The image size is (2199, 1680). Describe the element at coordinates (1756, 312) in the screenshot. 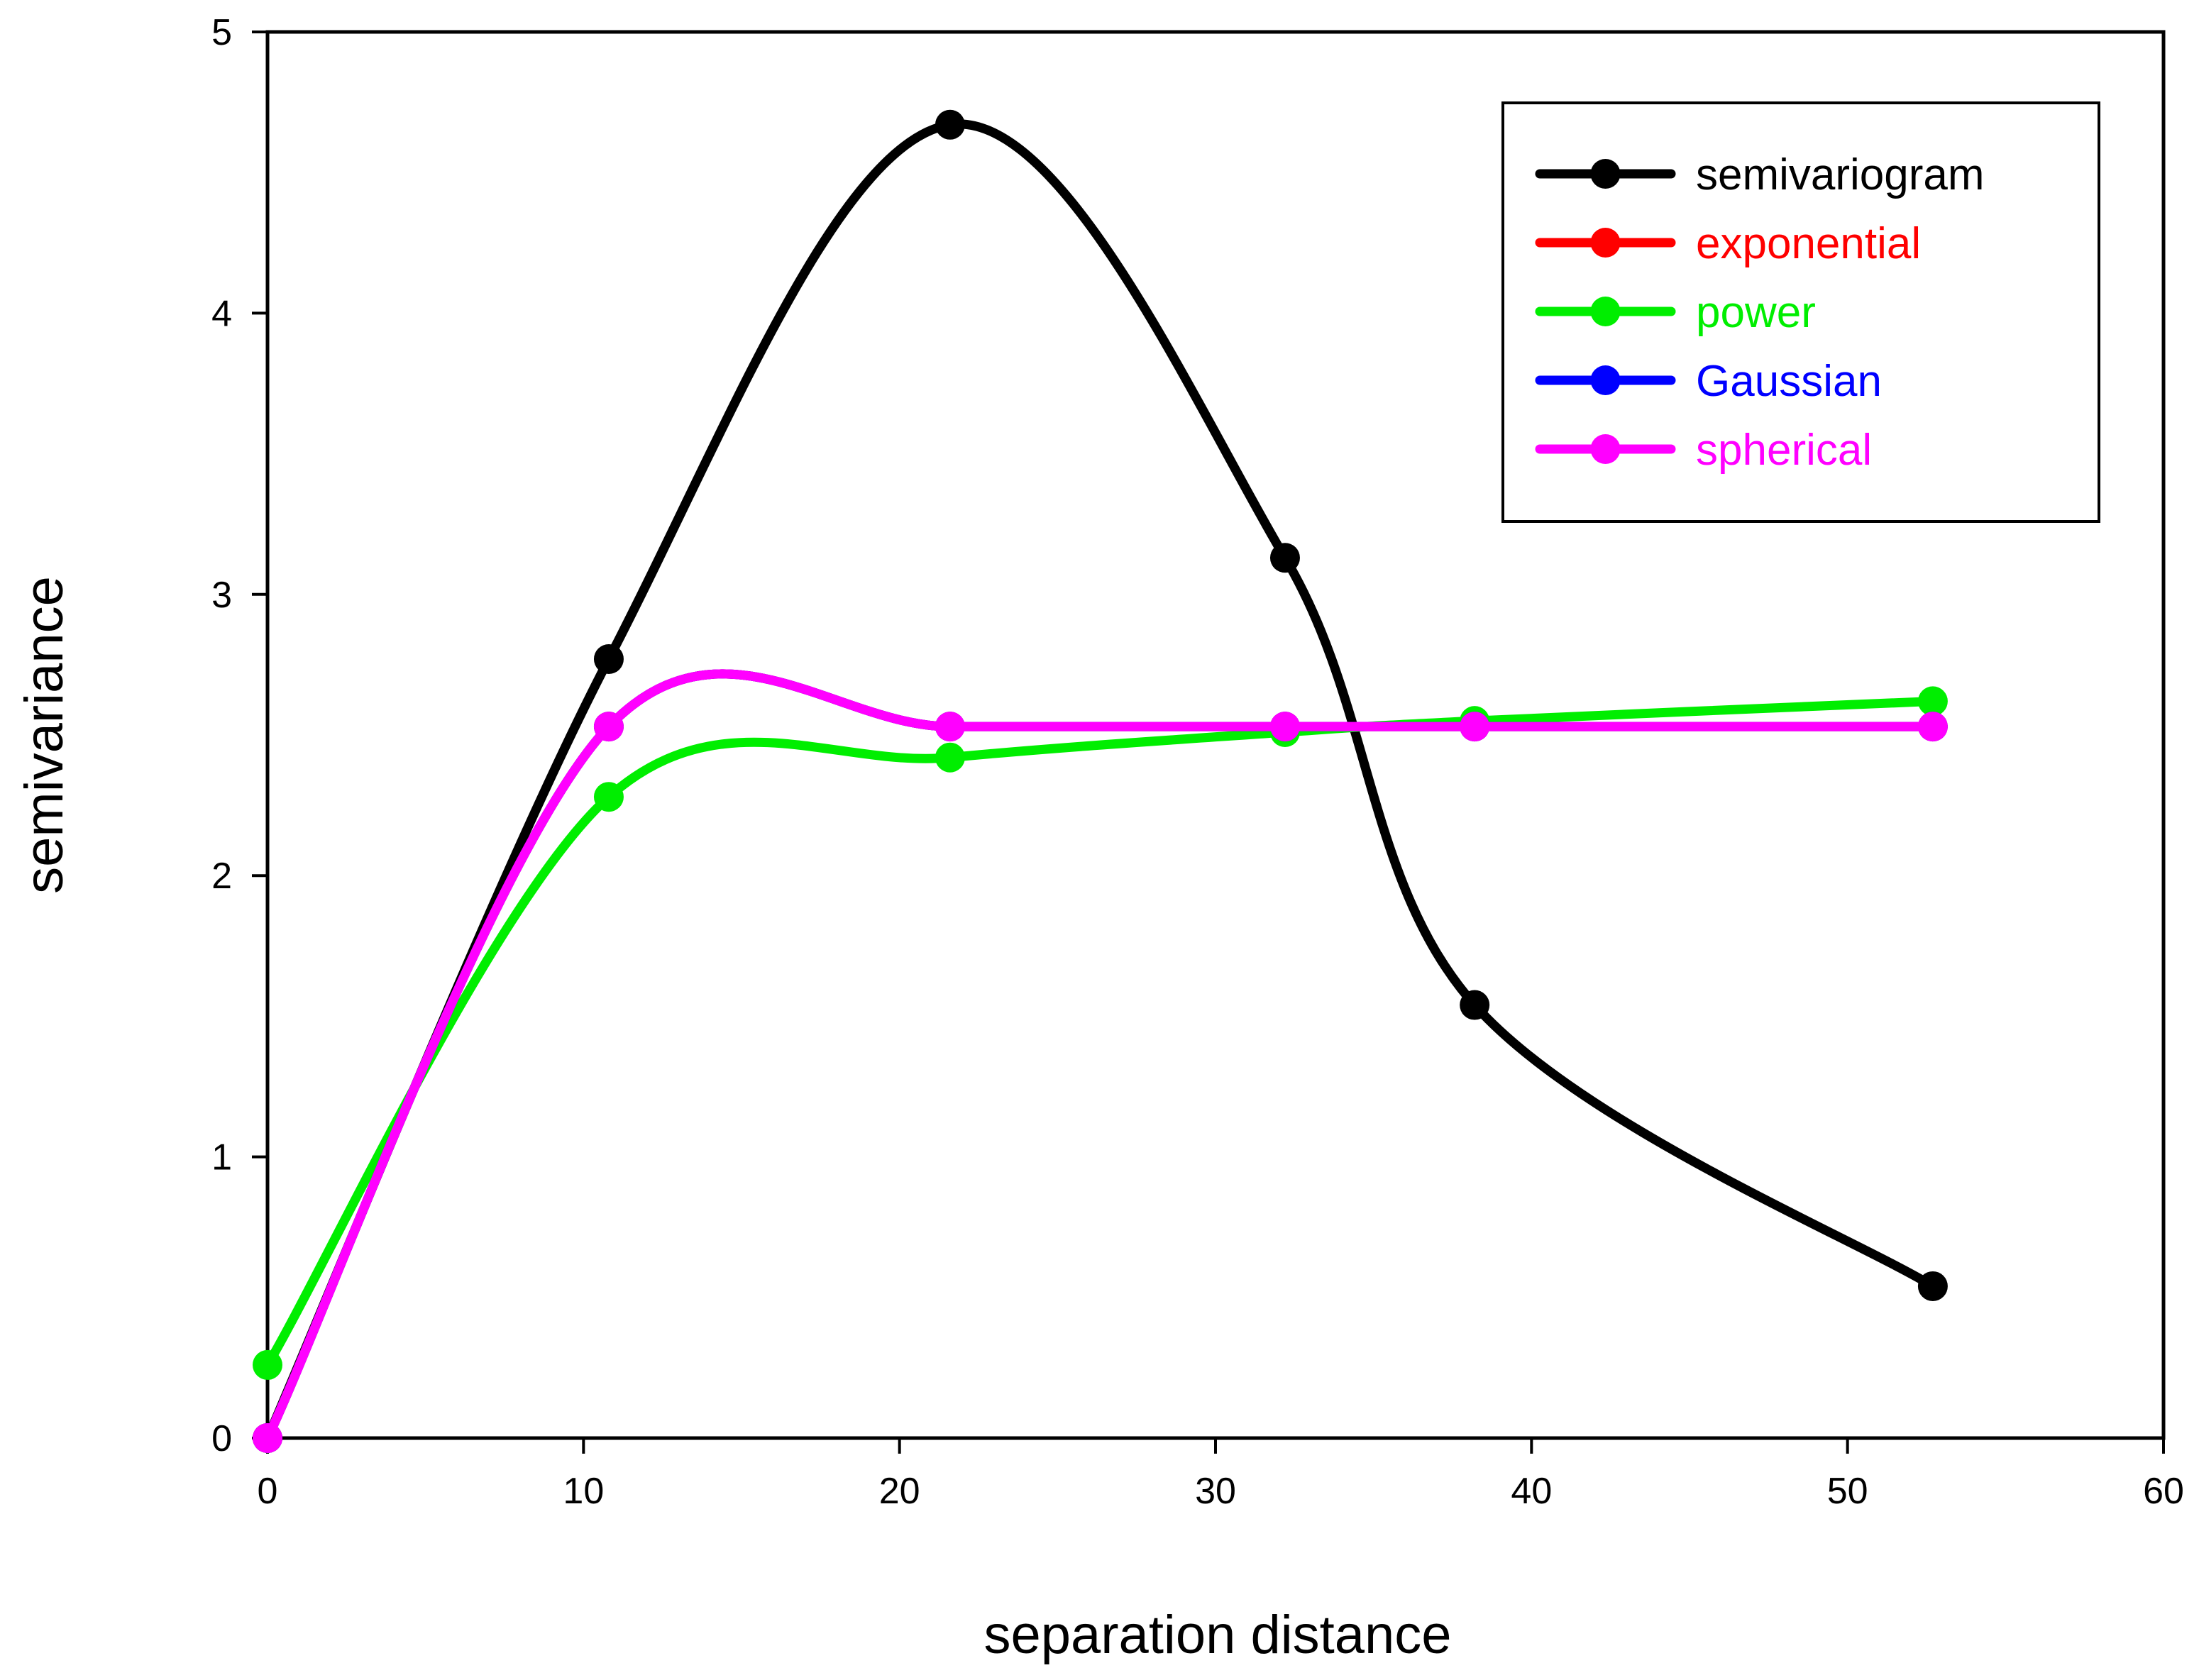

I see `legend-label: power` at that location.